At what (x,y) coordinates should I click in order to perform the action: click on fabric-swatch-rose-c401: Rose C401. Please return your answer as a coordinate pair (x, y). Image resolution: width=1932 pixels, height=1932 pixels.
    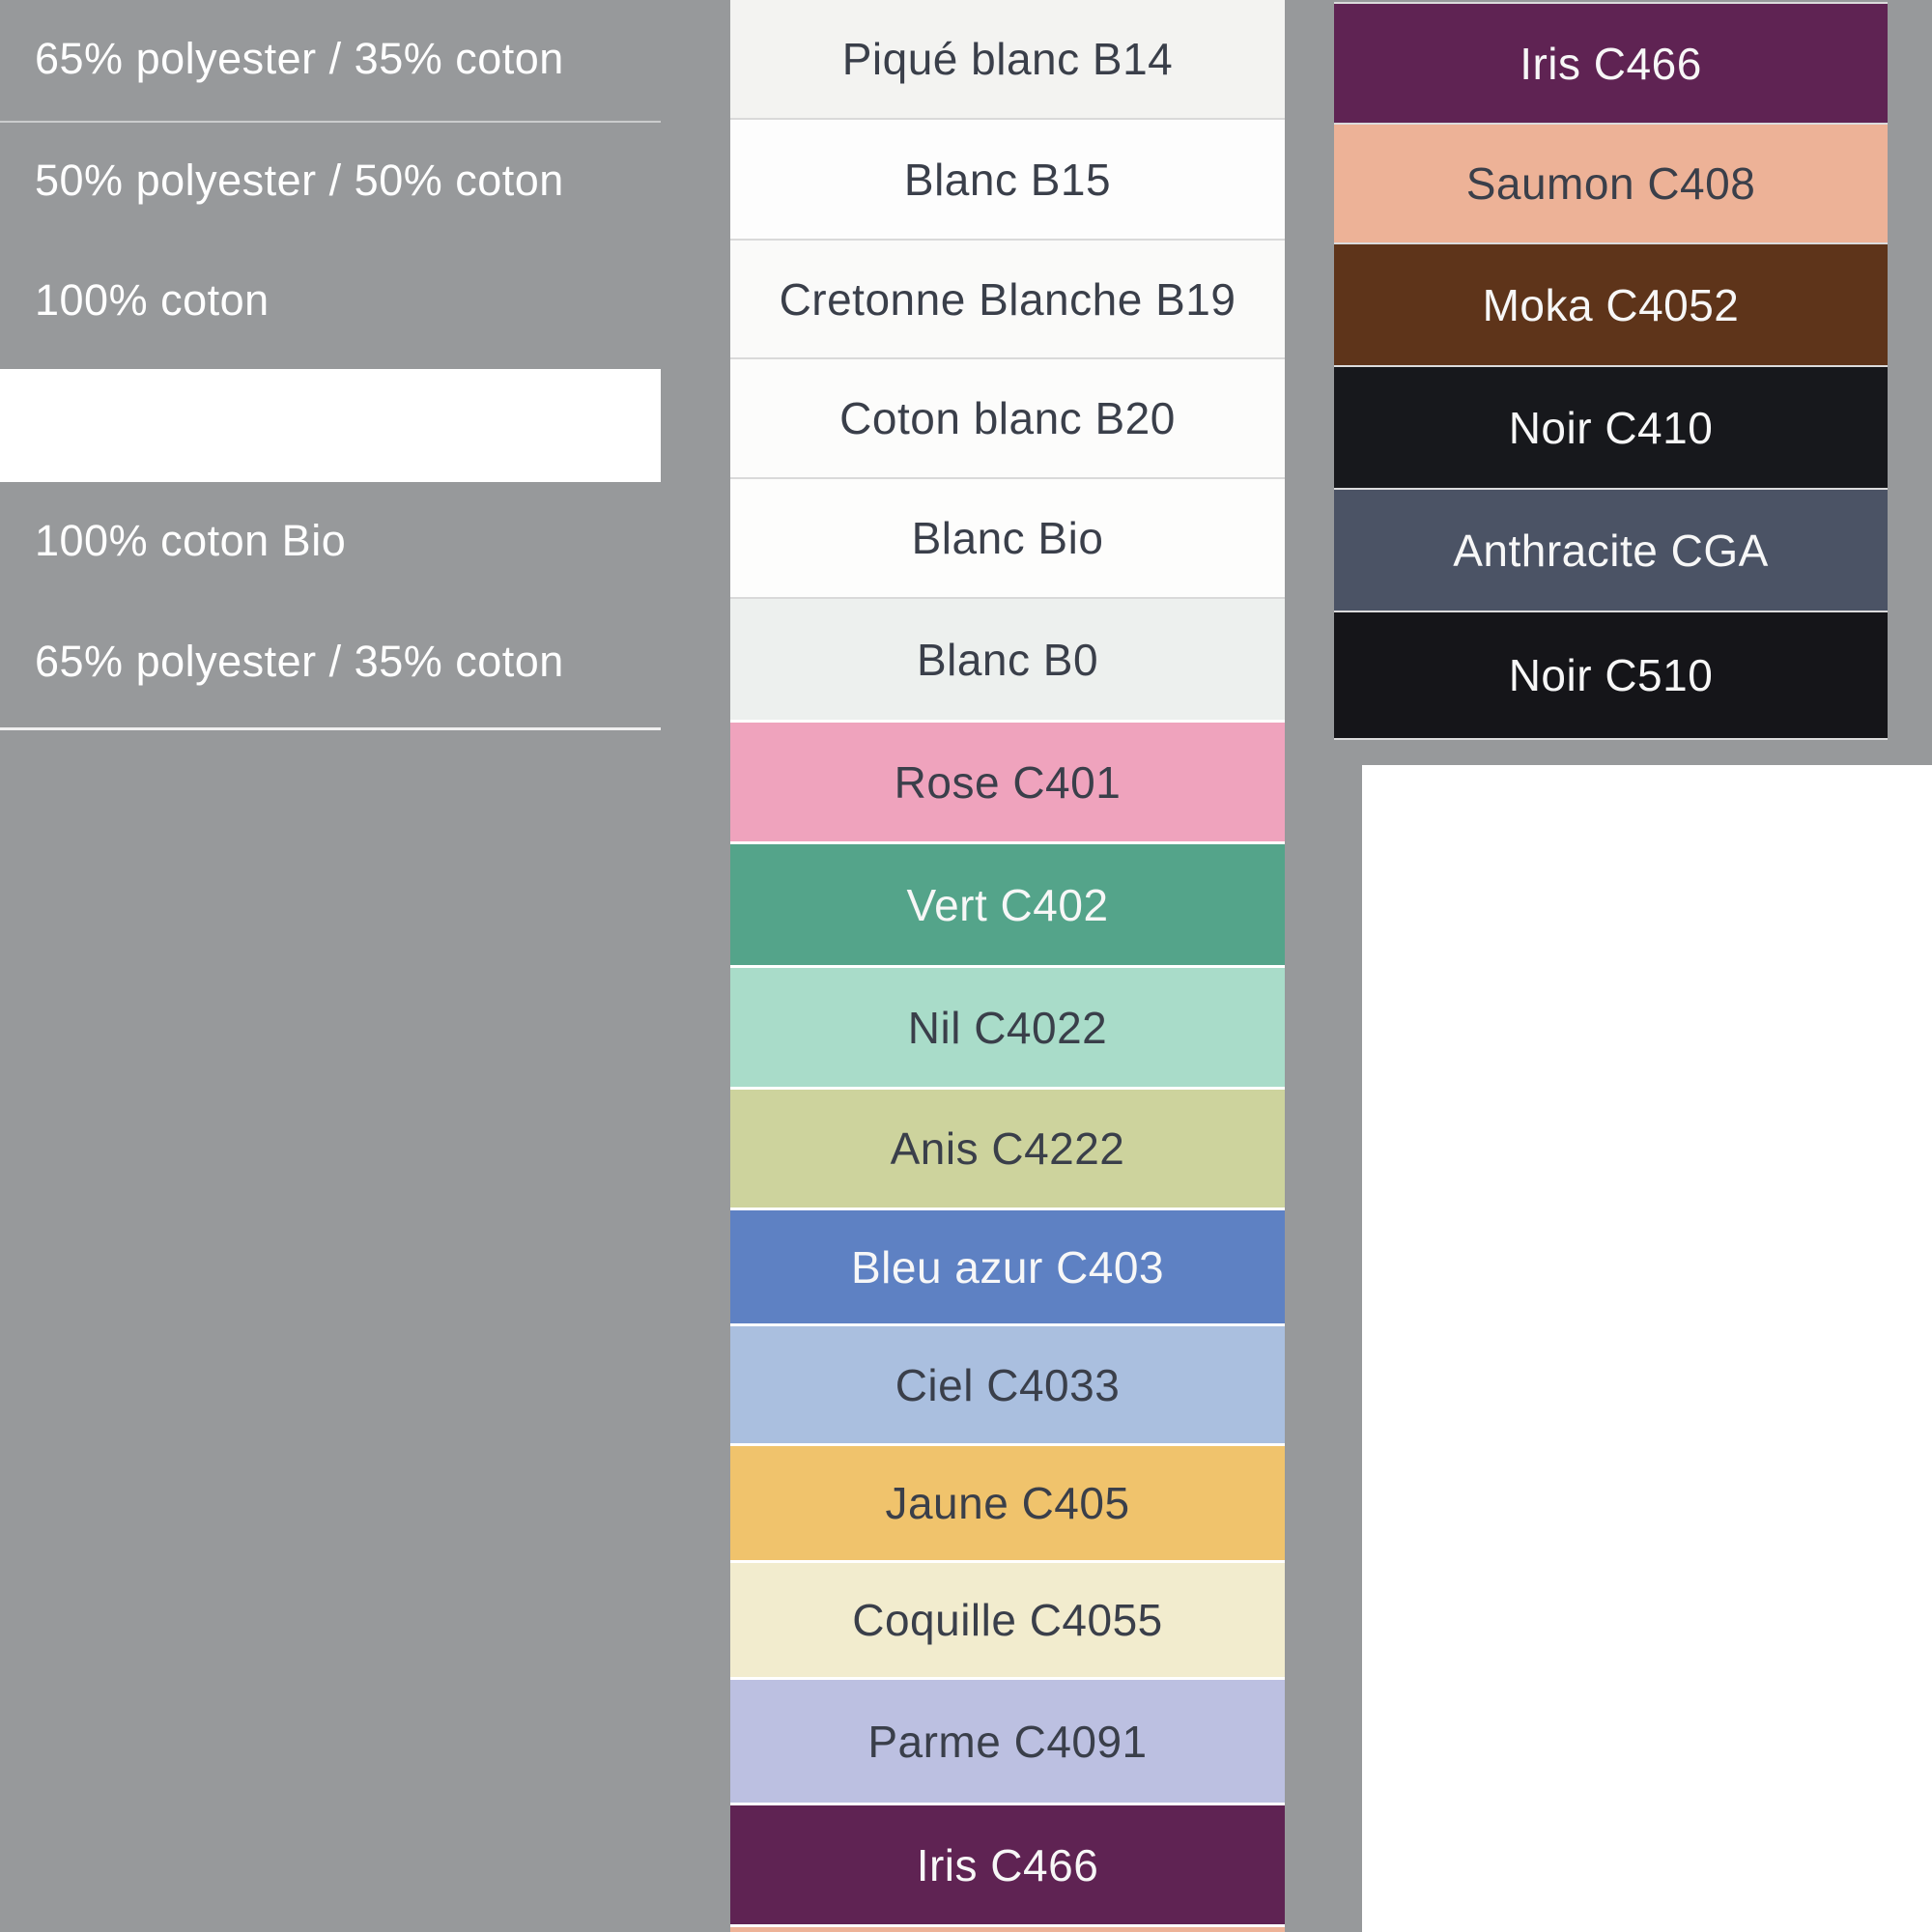
    Looking at the image, I should click on (1008, 782).